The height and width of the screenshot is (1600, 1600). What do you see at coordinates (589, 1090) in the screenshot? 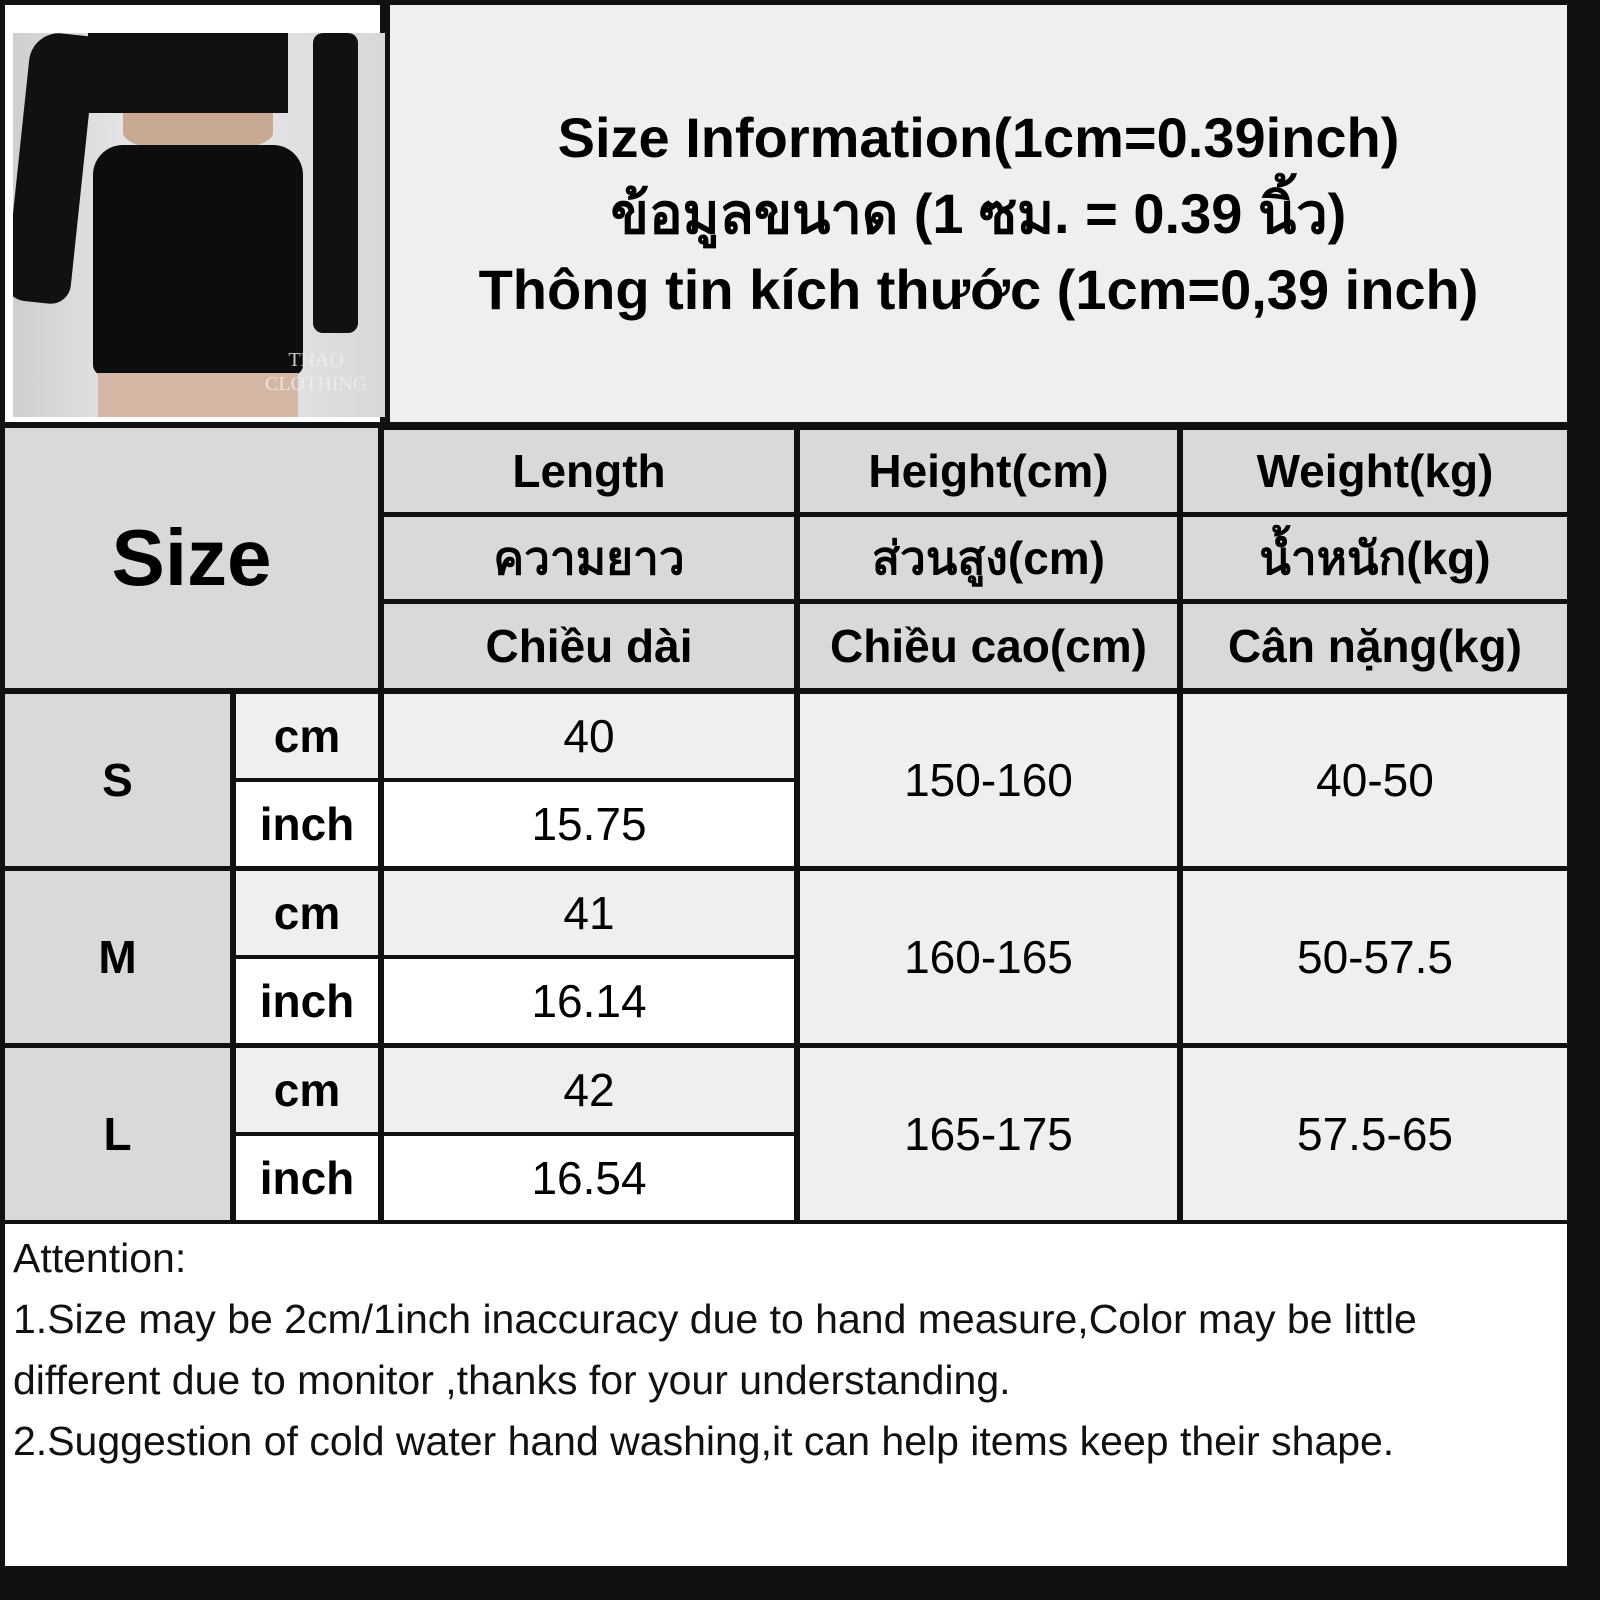
I see `length-cm: 42` at bounding box center [589, 1090].